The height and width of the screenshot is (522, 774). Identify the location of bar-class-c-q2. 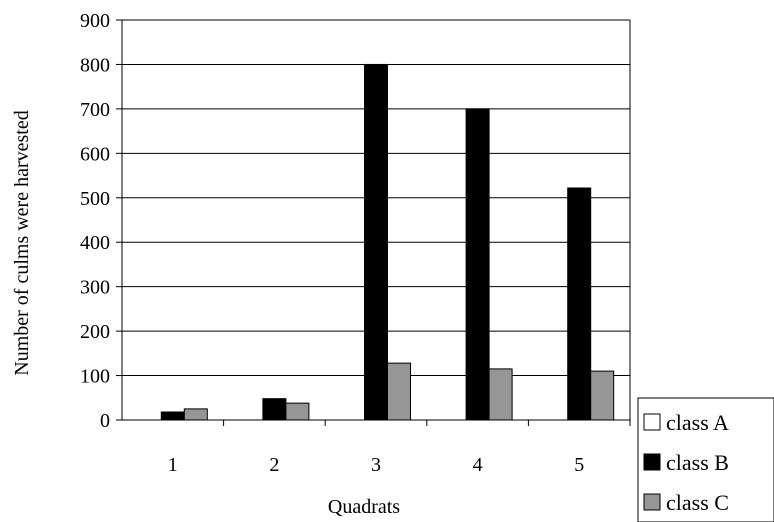
(297, 411).